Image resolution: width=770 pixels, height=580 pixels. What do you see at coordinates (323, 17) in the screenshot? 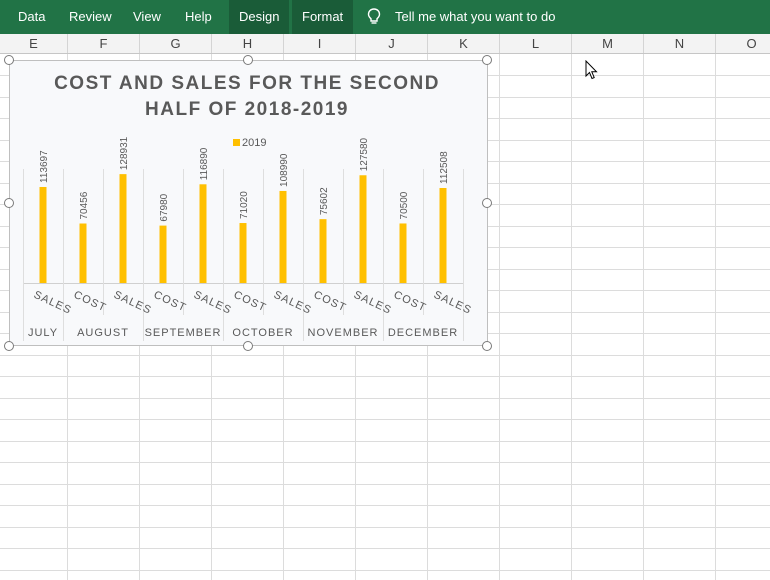
I see `tab-format: Format` at bounding box center [323, 17].